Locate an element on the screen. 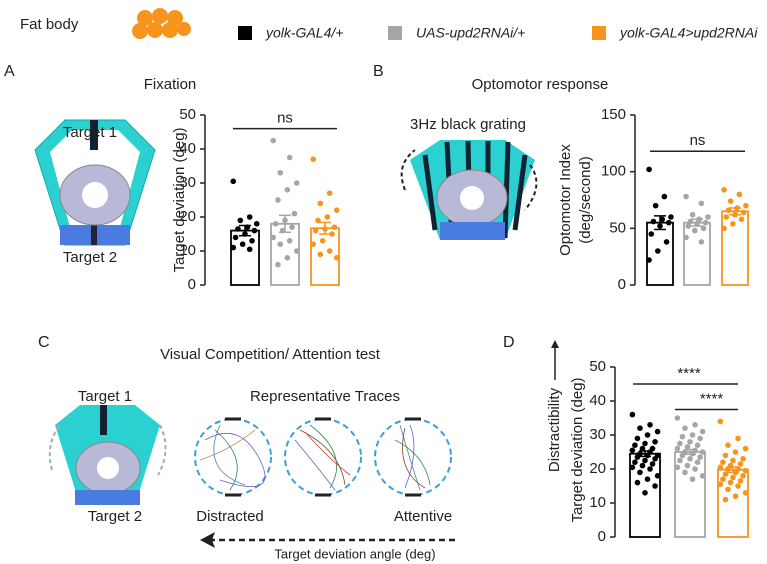  side-label: Distractibility is located at coordinates (554, 429).